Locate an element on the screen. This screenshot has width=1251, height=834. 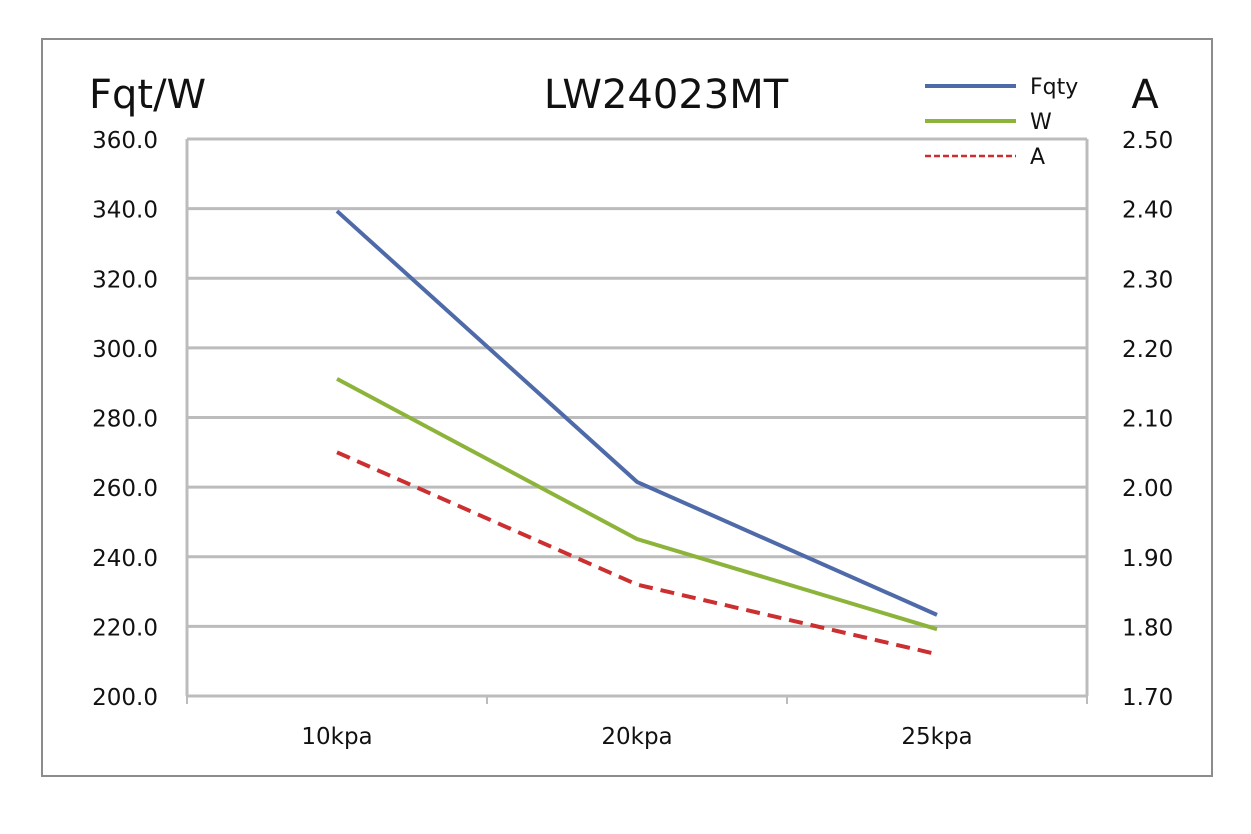
y-tick-label: 300.0 is located at coordinates (125, 350).